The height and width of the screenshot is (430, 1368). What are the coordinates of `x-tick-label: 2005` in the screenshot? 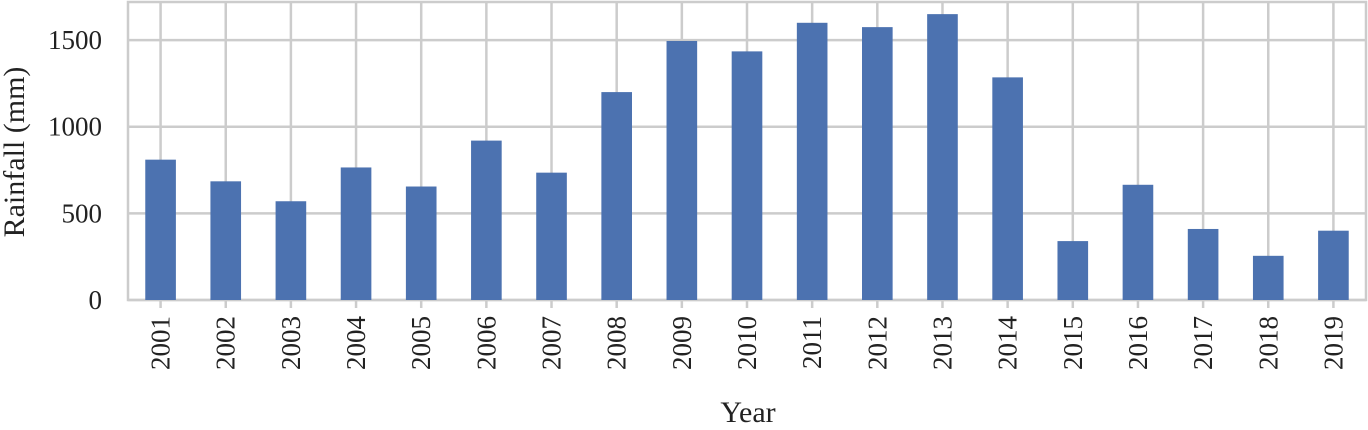 It's located at (421, 343).